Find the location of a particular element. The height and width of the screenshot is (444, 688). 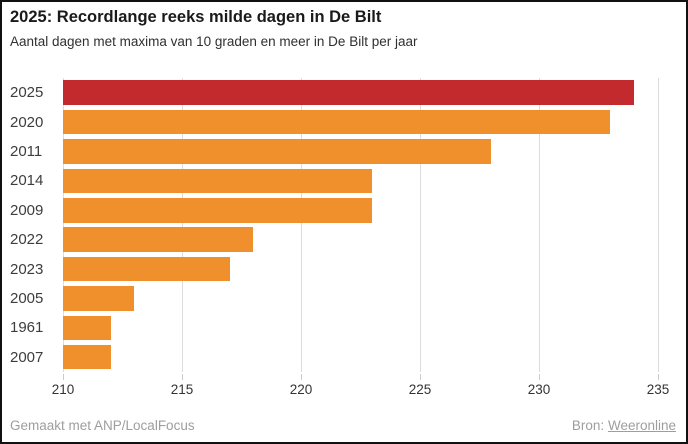

chart-row-1961: 1961 is located at coordinates (344, 327).